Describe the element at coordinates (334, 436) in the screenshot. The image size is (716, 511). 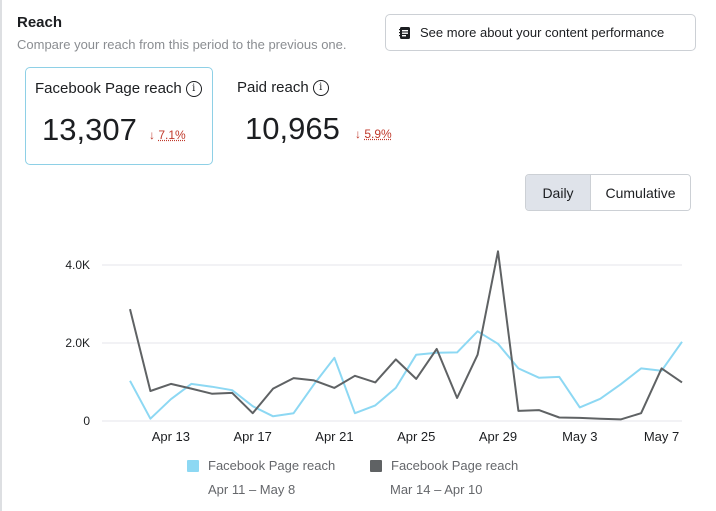
I see `x-tick-label: Apr 21` at that location.